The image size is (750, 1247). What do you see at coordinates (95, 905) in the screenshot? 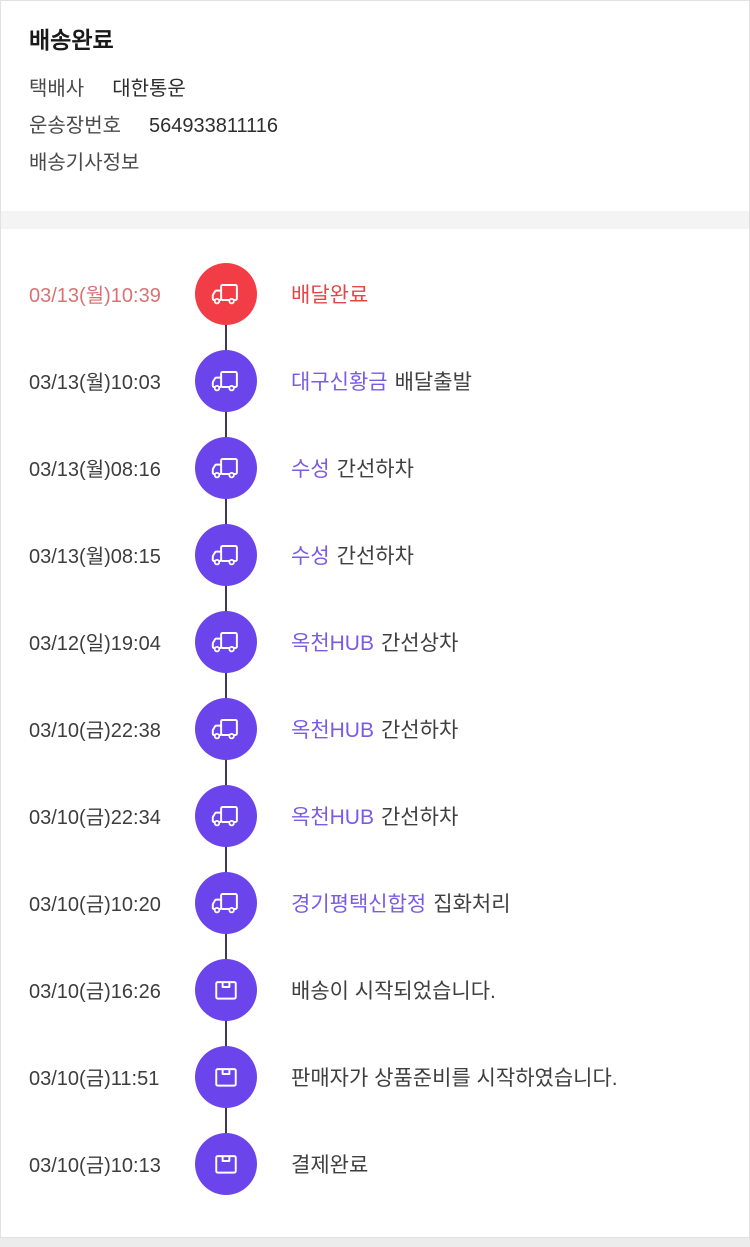
I see `timeline-datetime: 03/10(금)10:20` at bounding box center [95, 905].